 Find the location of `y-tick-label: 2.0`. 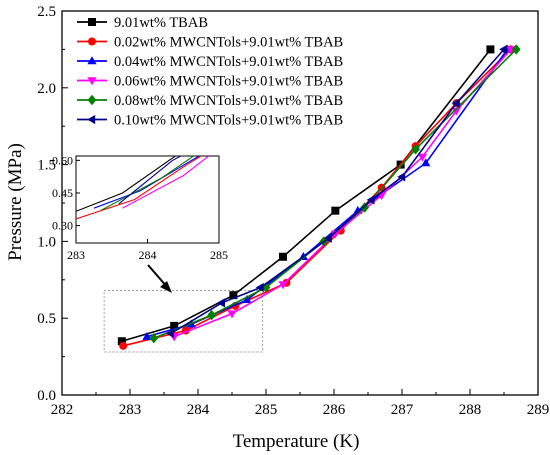

y-tick-label: 2.0 is located at coordinates (46, 89).